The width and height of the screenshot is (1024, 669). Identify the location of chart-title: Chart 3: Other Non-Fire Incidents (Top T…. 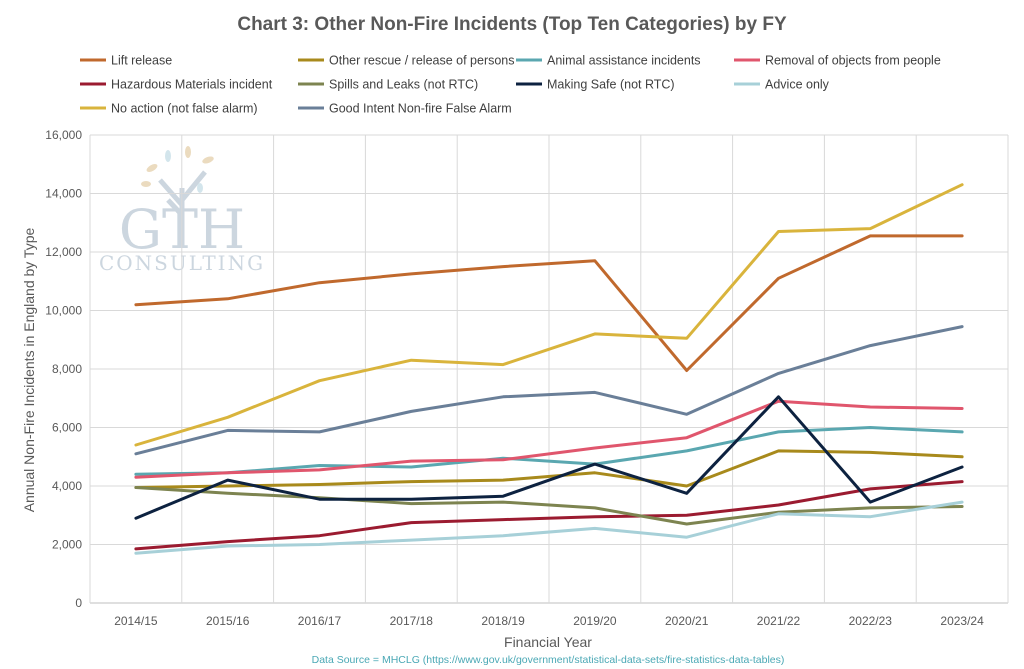
(512, 24).